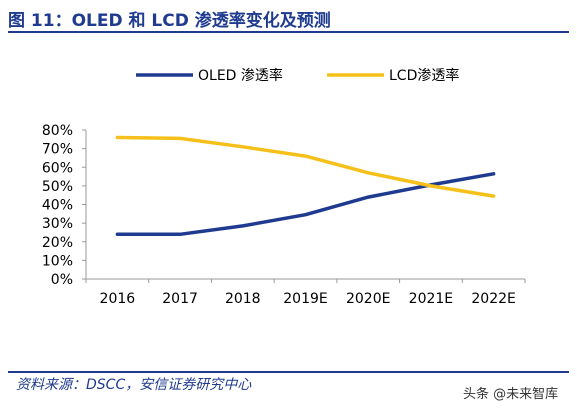  Describe the element at coordinates (305, 299) in the screenshot. I see `x-tick-label: 2019E` at that location.